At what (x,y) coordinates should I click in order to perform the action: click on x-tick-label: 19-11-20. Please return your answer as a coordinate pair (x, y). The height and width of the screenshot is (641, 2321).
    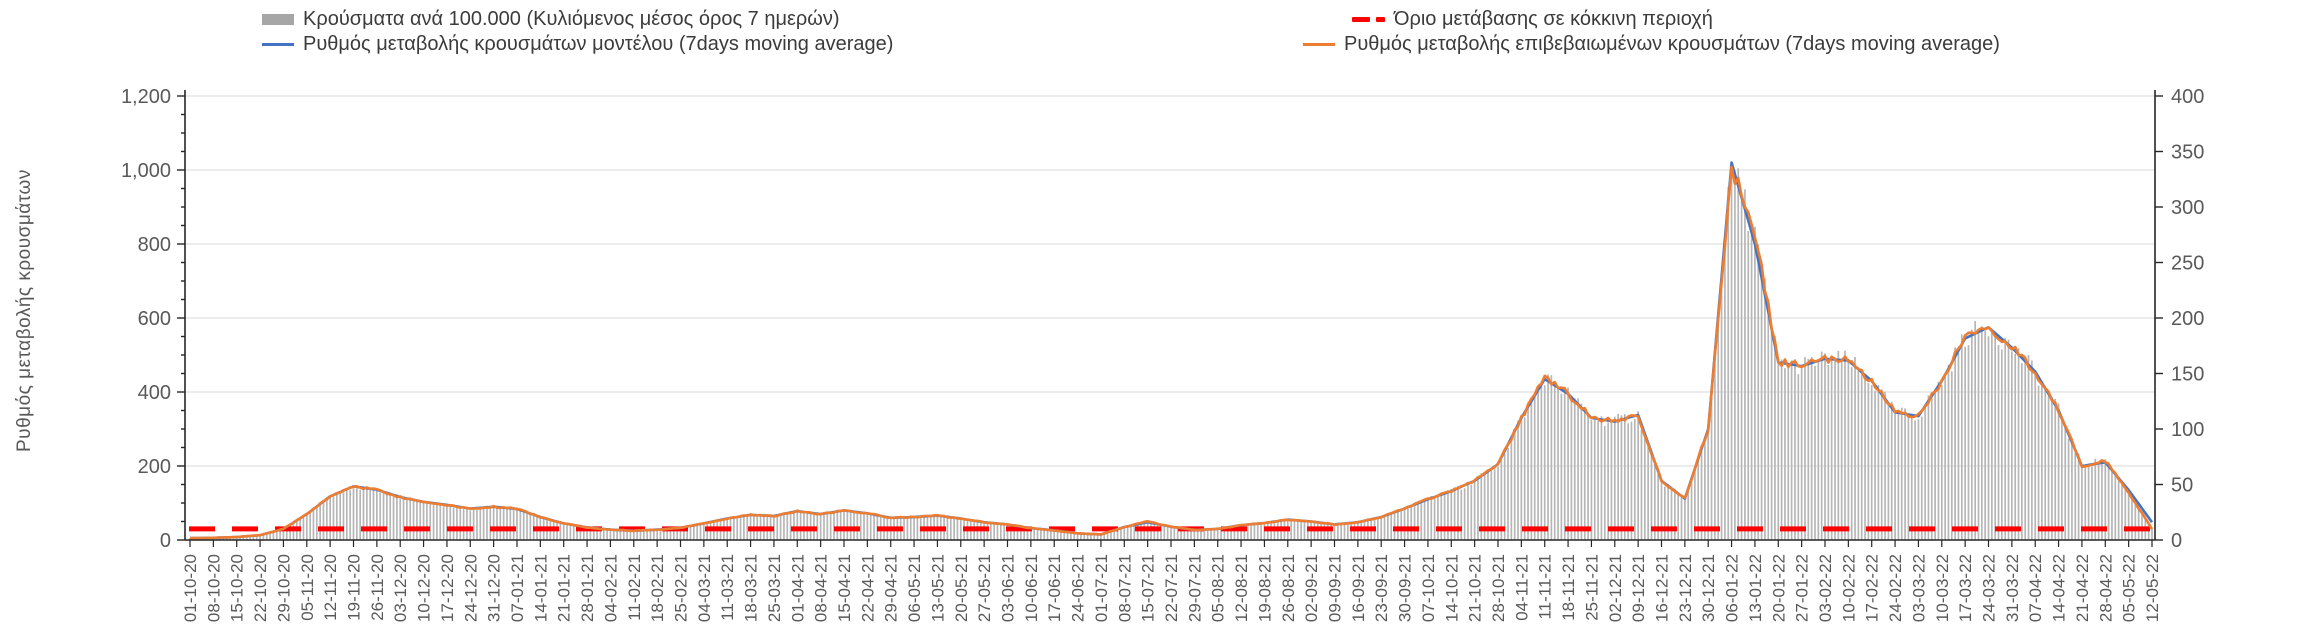
    Looking at the image, I should click on (354, 587).